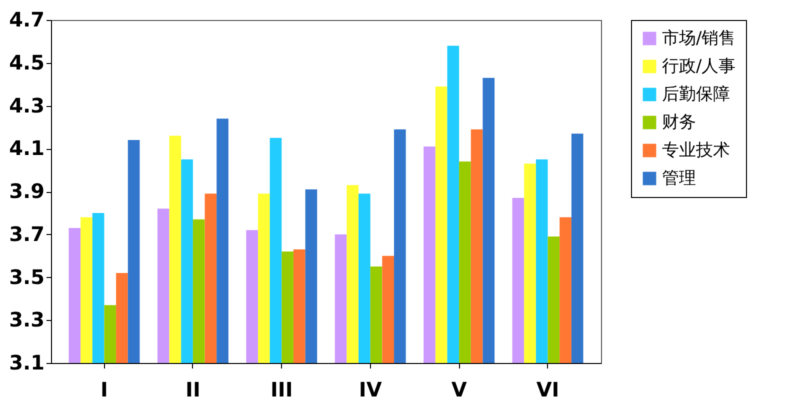  What do you see at coordinates (459, 390) in the screenshot?
I see `x-tick-label: V` at bounding box center [459, 390].